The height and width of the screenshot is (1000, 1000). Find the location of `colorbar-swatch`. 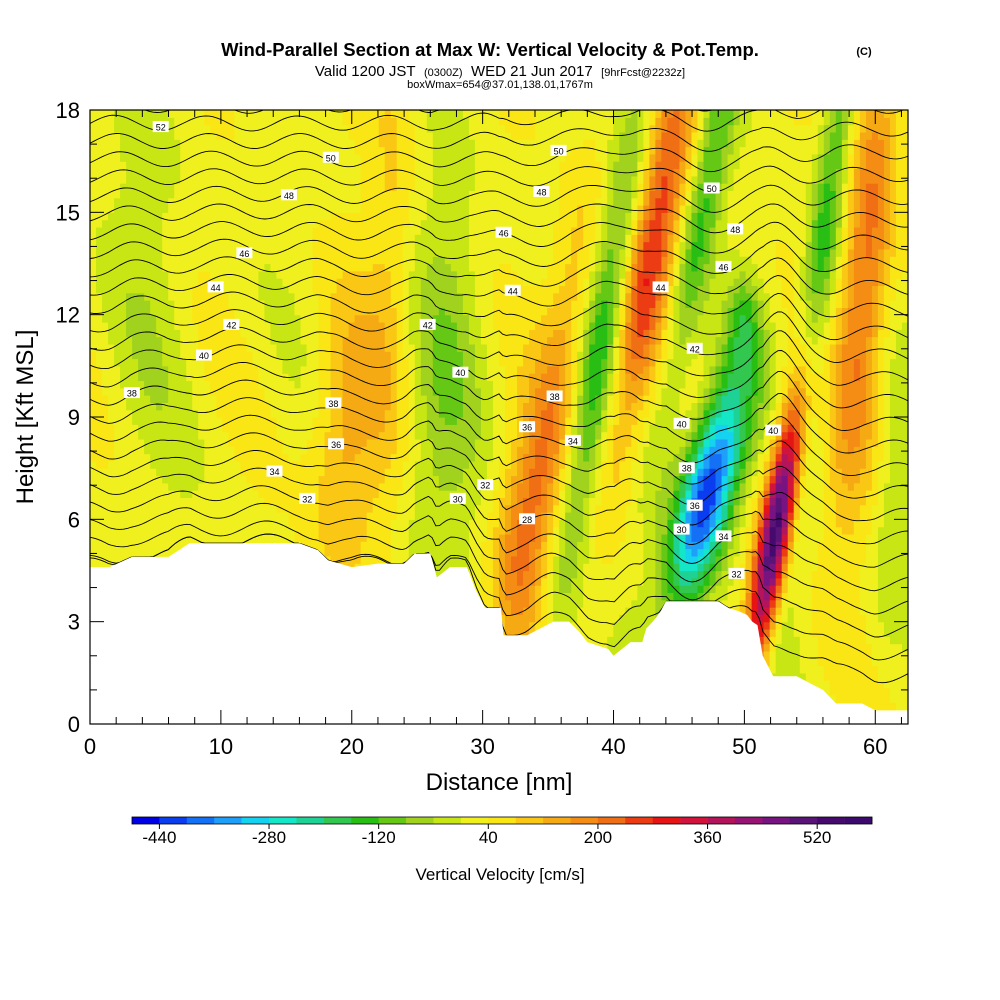

colorbar-swatch is located at coordinates (502, 820).